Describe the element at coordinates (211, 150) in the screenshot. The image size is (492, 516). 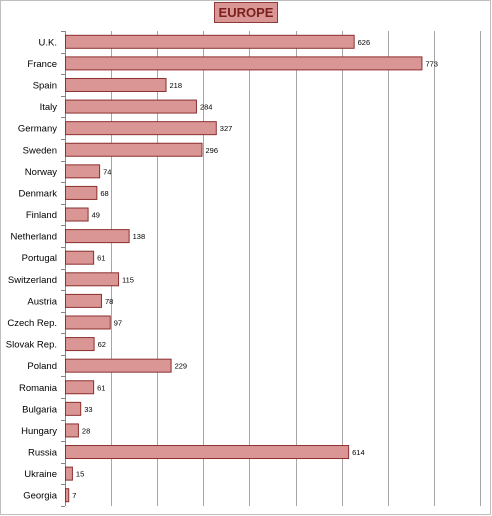
I see `value-label: 296` at that location.